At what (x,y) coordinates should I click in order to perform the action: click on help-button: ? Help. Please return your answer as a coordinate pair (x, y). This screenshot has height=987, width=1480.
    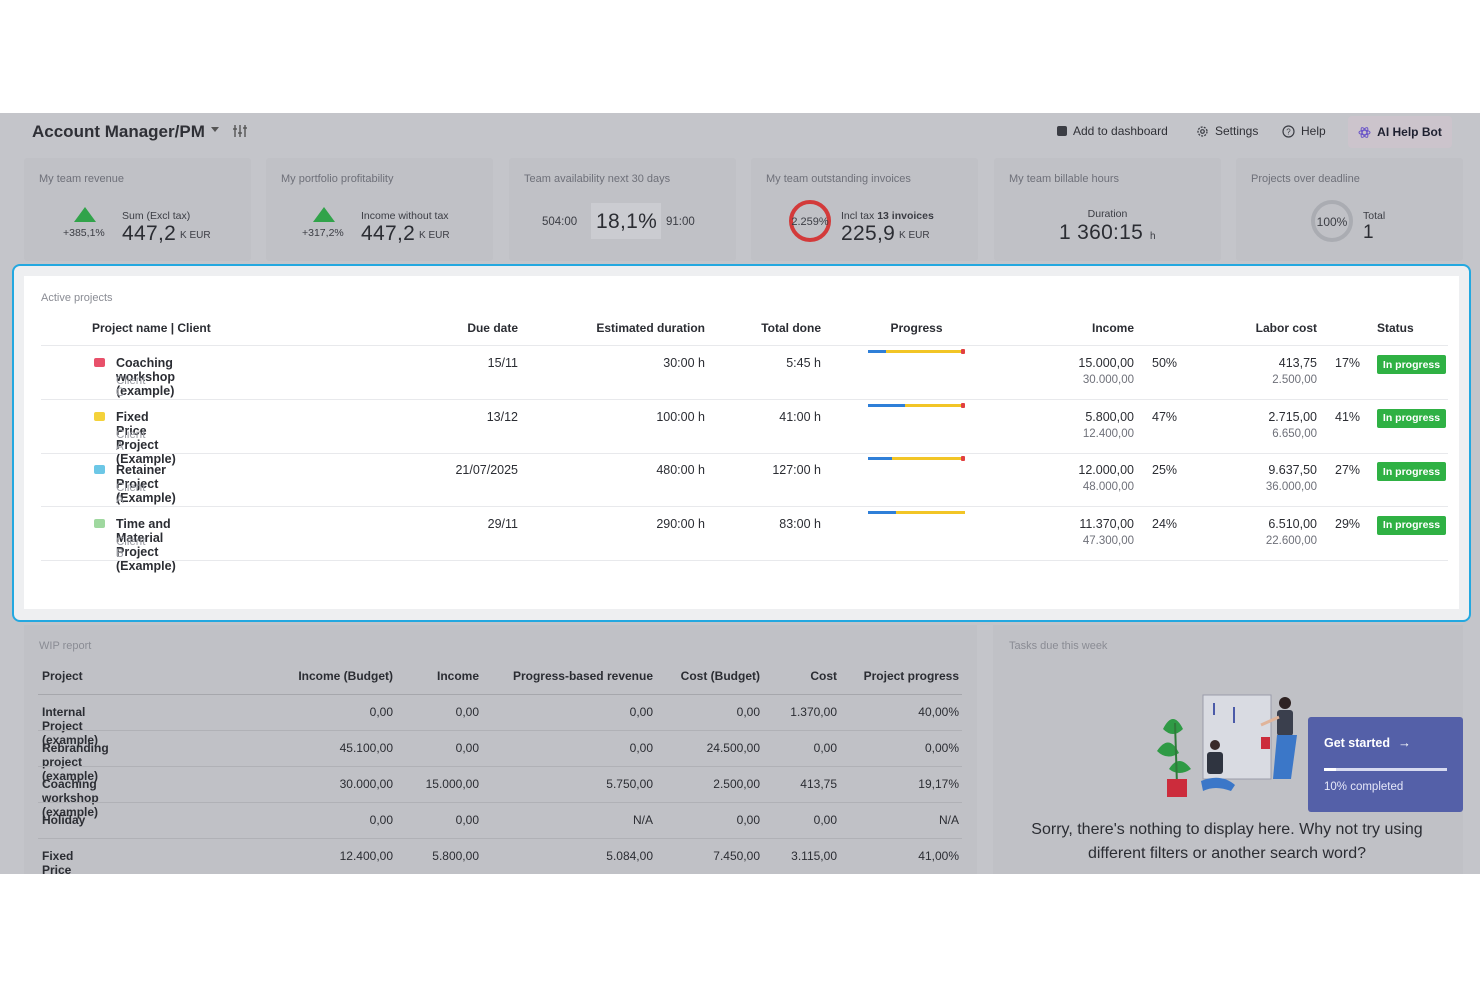
    Looking at the image, I should click on (1304, 131).